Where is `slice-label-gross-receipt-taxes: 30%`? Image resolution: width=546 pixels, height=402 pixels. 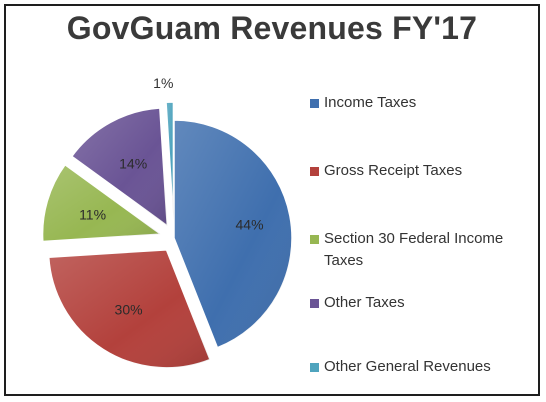 slice-label-gross-receipt-taxes: 30% is located at coordinates (129, 310).